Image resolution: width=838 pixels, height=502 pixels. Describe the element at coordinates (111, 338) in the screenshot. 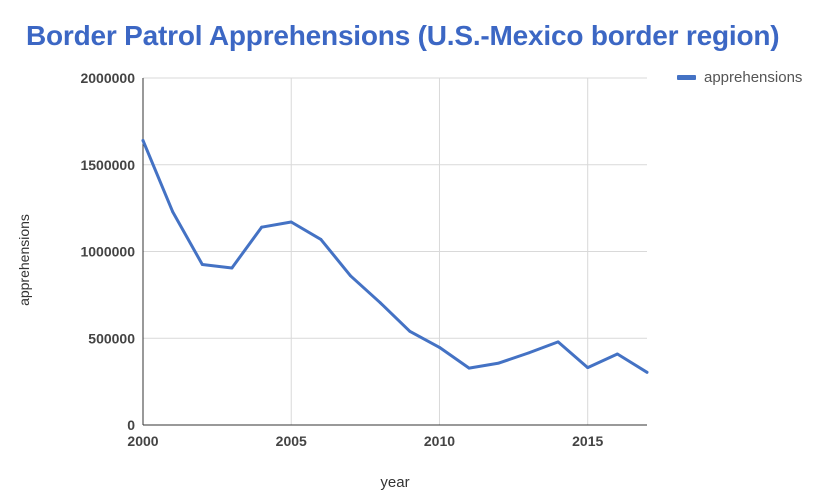

I see `y-tick-label: 500000` at that location.